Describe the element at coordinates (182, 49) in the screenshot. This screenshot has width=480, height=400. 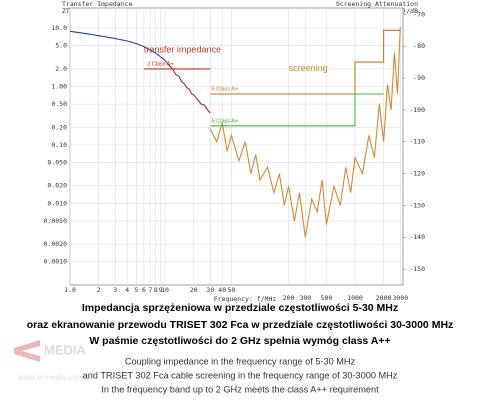
I see `annotation: transfer impedance` at that location.